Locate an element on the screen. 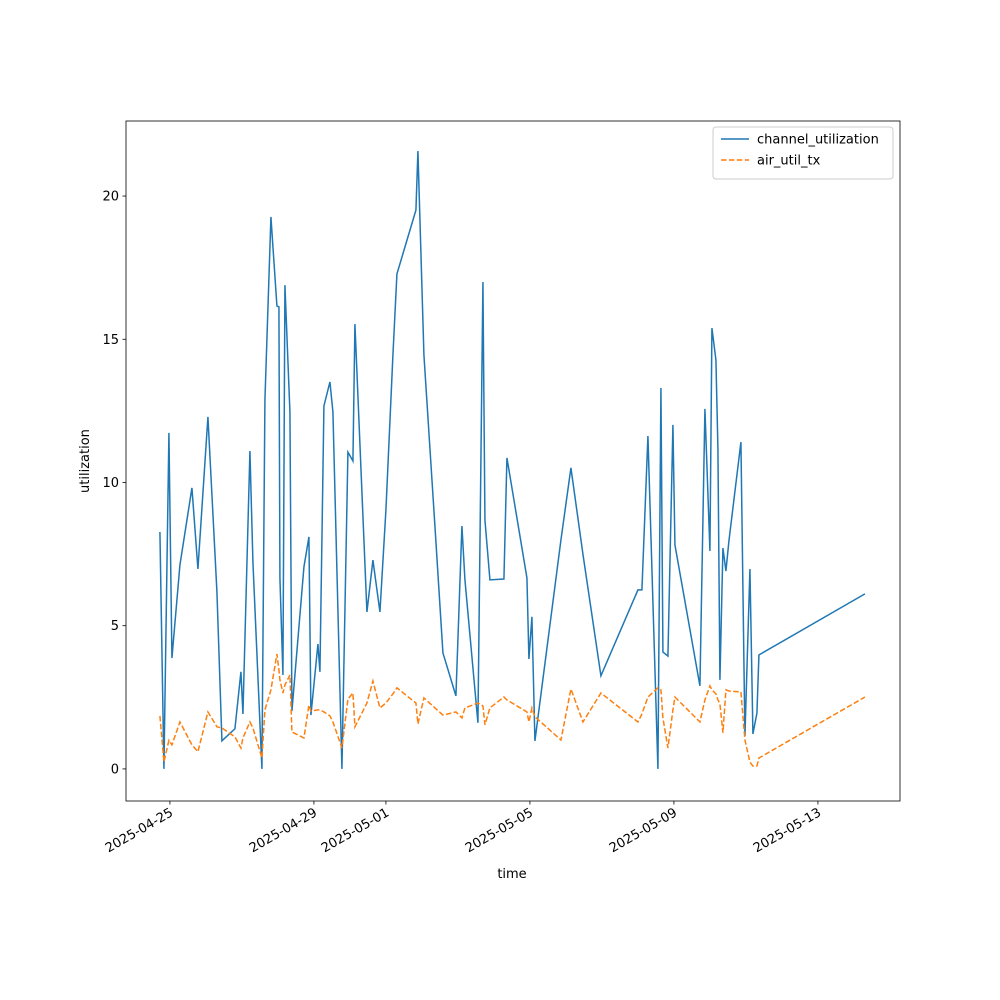 This screenshot has height=1000, width=1000. x-tick-label: 2025-04-29 is located at coordinates (283, 830).